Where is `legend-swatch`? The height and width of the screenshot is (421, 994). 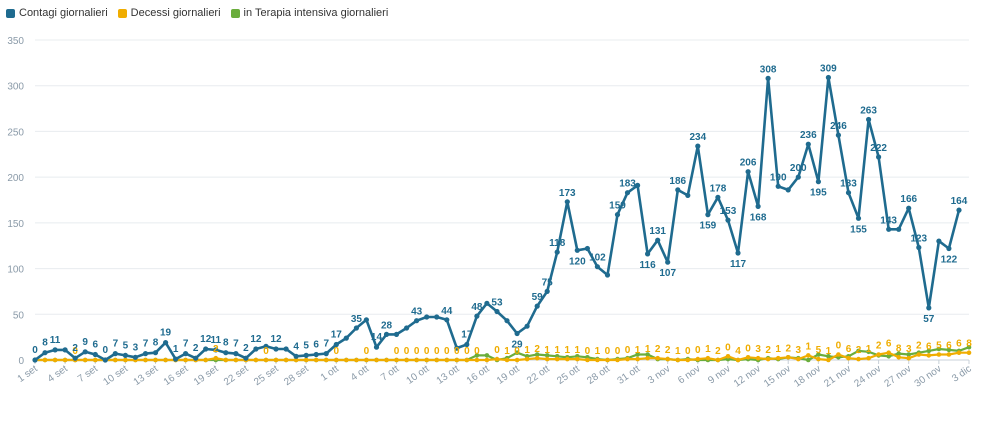
legend-swatch is located at coordinates (235, 13).